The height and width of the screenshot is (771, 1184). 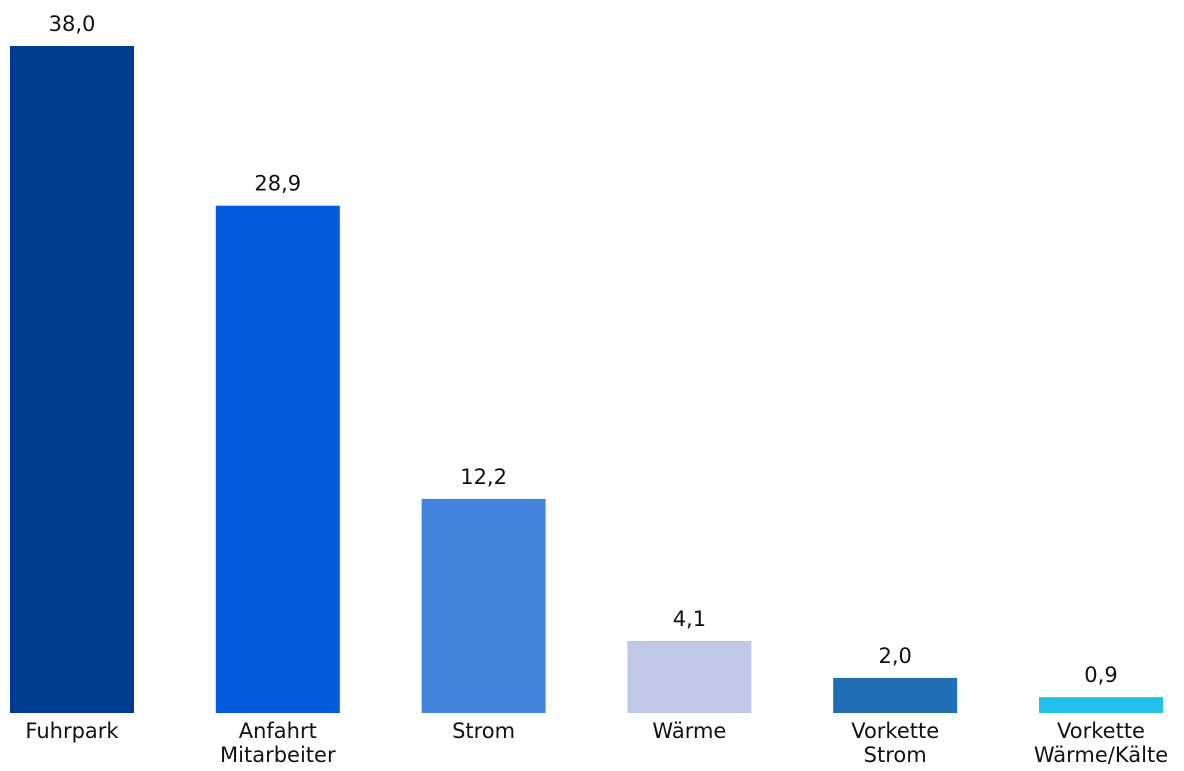 I want to click on x-tick-label-0: Fuhrpark, so click(x=72, y=731).